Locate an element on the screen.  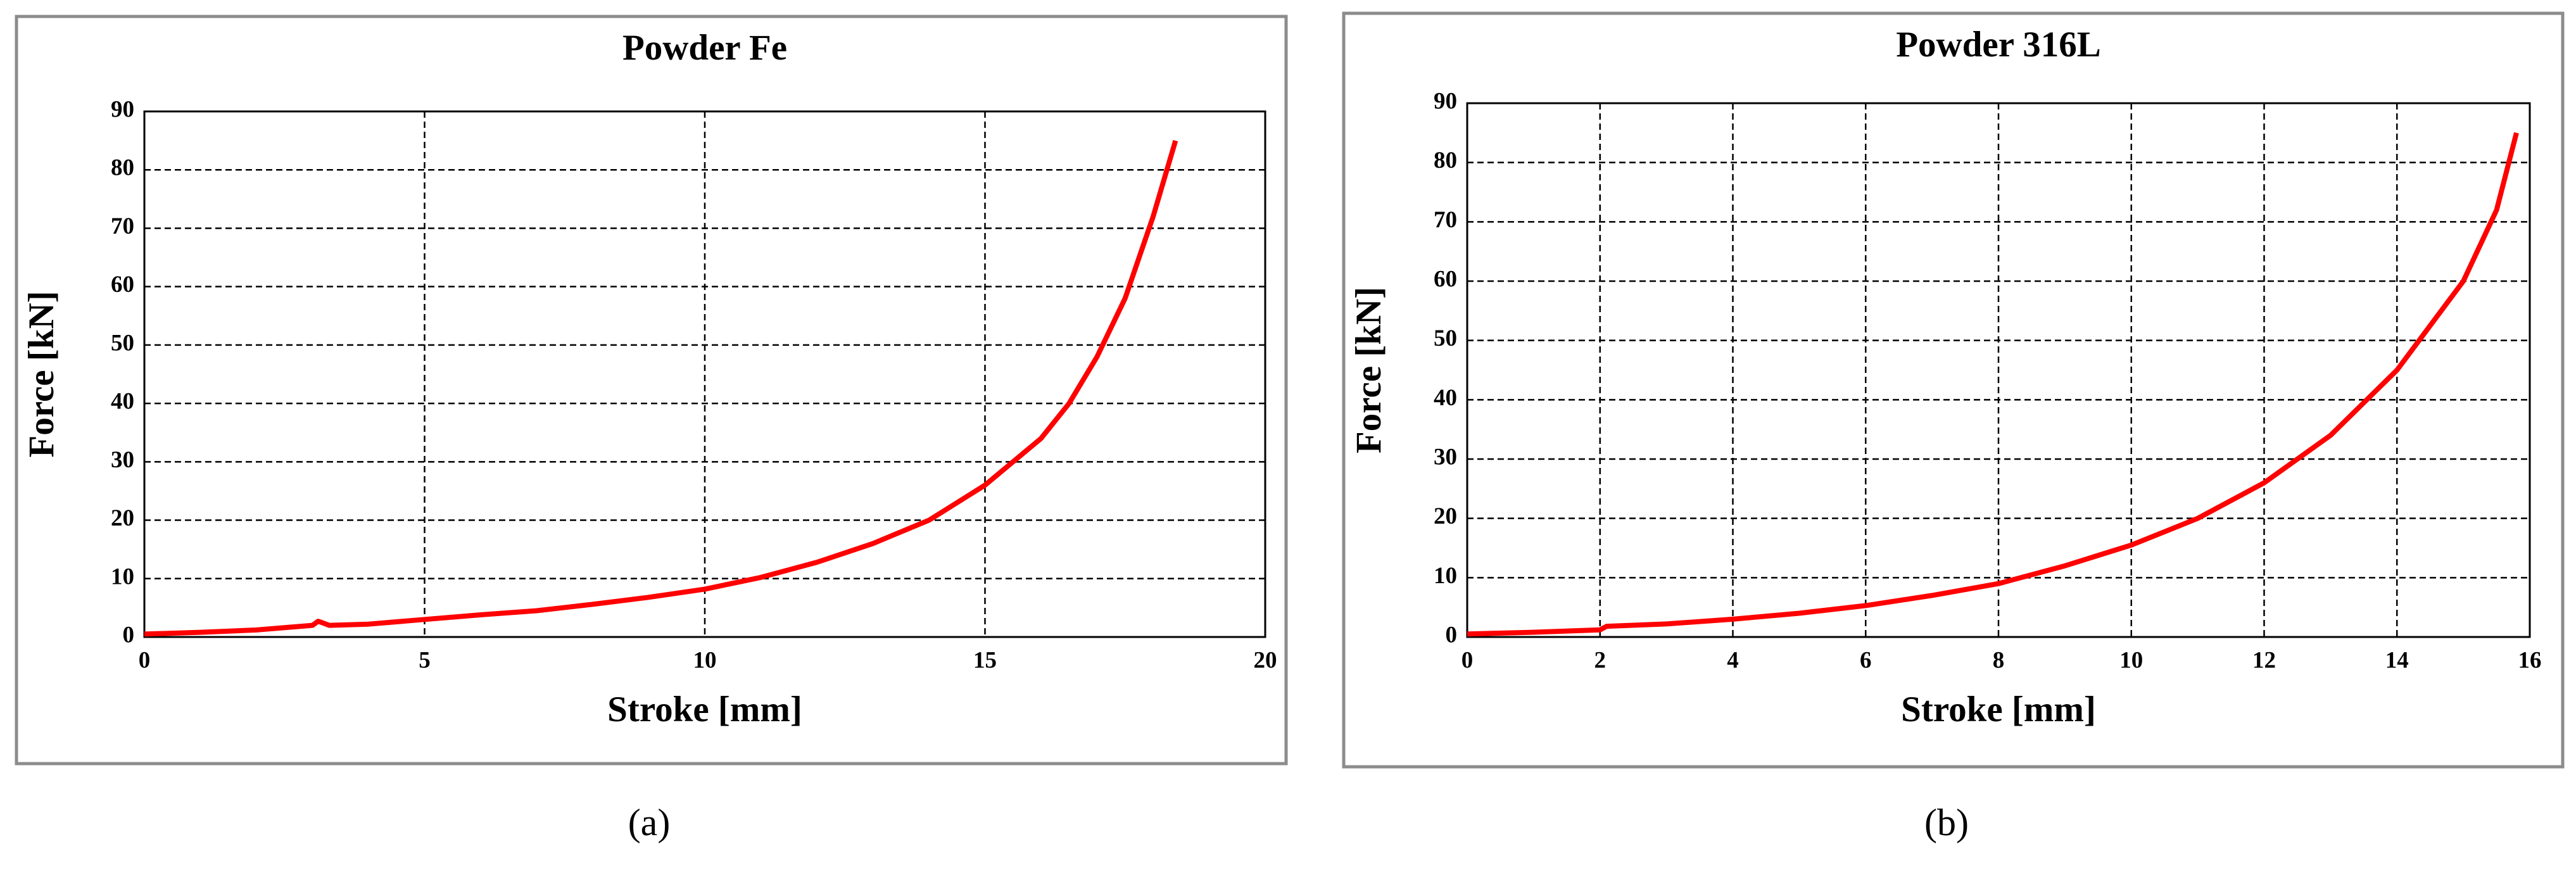
caption: (b) is located at coordinates (1946, 823).